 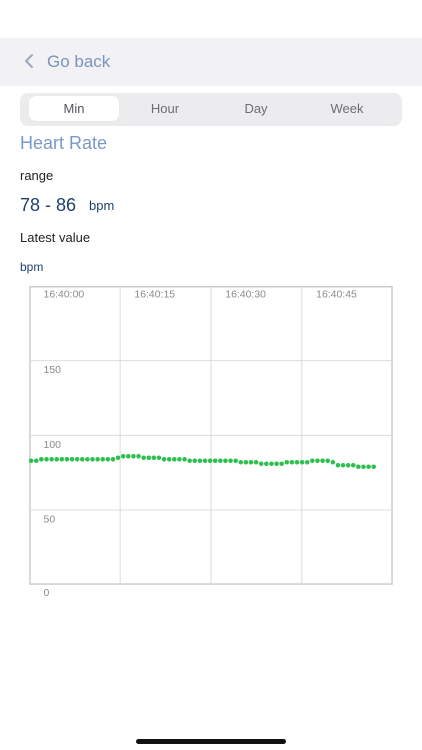 What do you see at coordinates (47, 593) in the screenshot?
I see `y-tick-label: 0` at bounding box center [47, 593].